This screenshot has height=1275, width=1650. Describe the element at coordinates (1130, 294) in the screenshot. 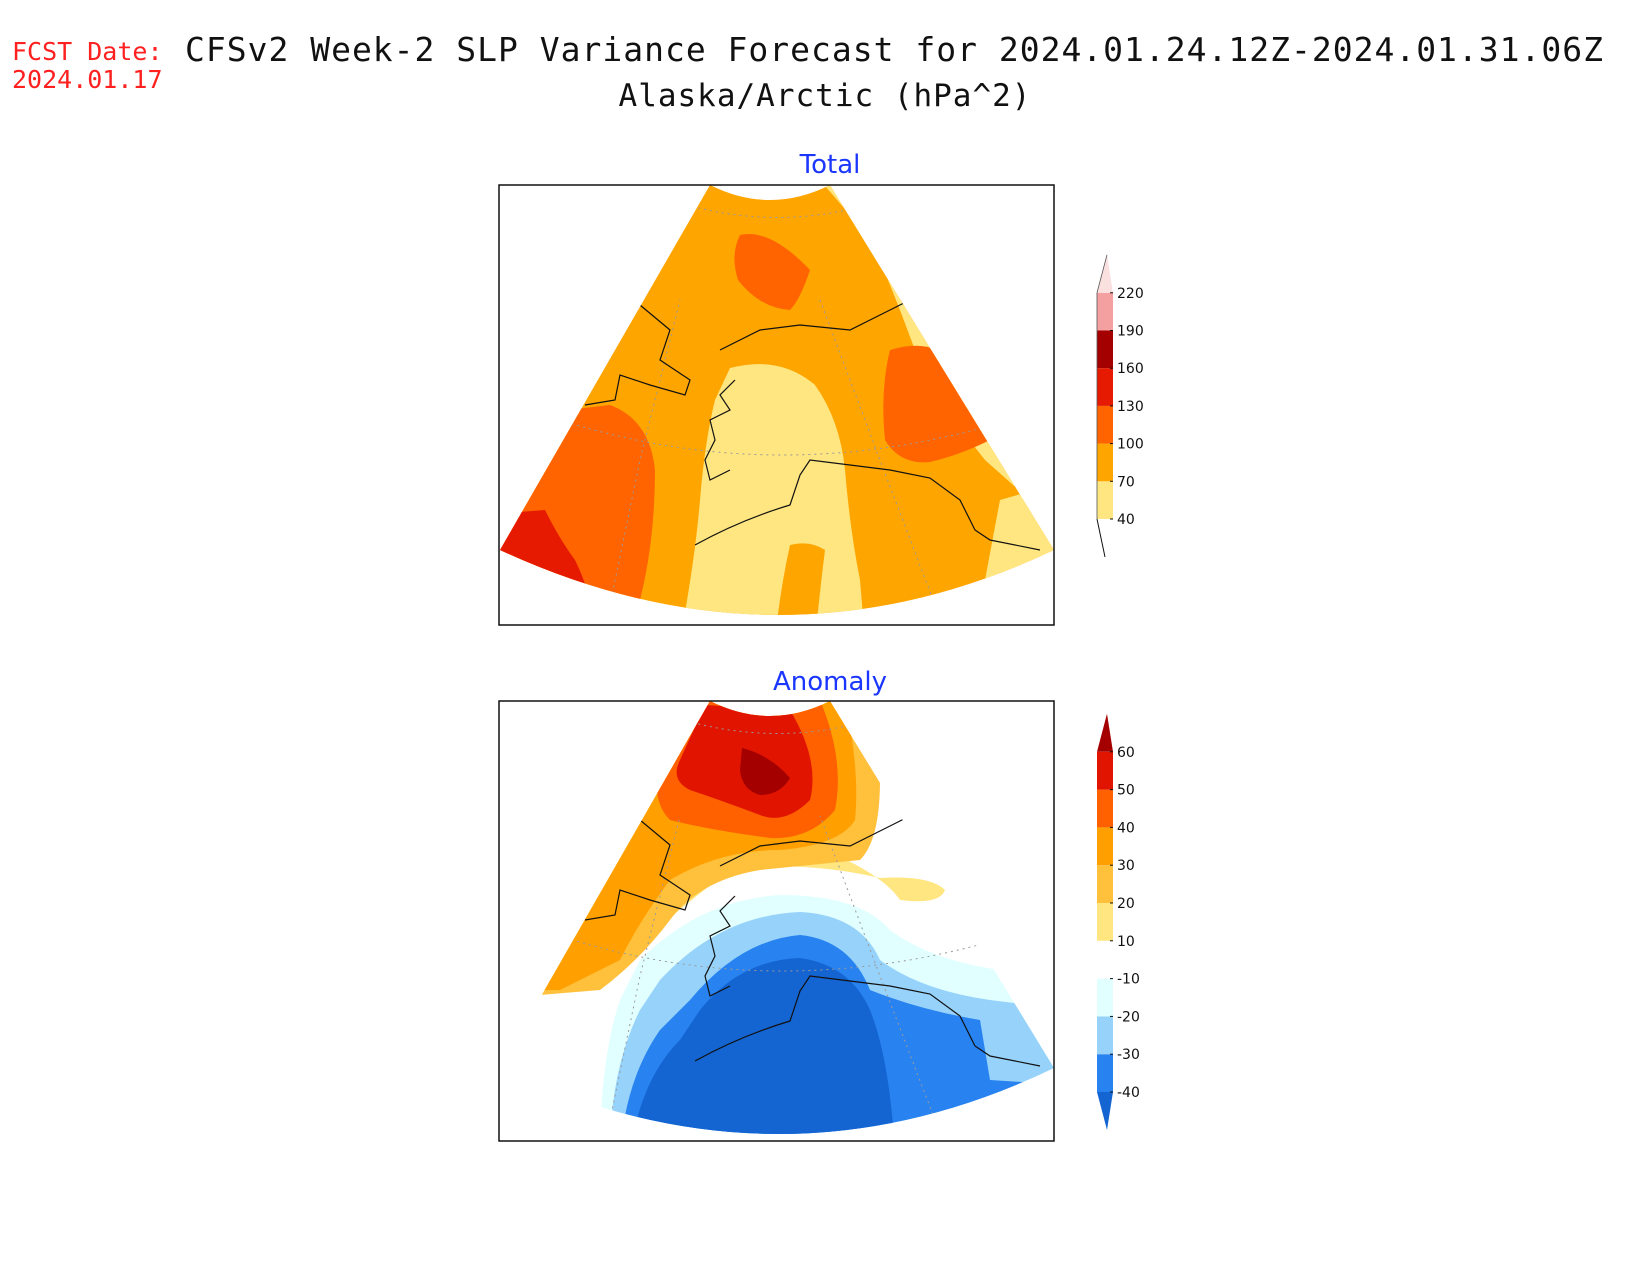

I see `total-colorbar-label-220: 220` at that location.